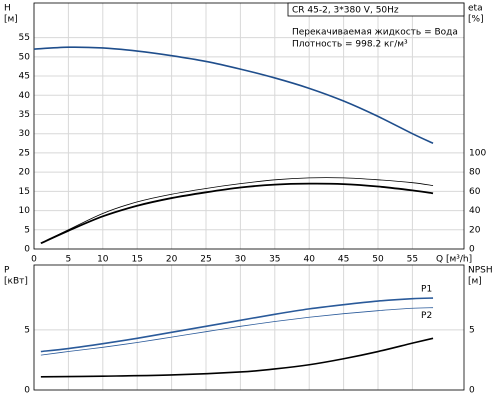 Image resolution: width=500 pixels, height=400 pixels. I want to click on x-tick-label: 15, so click(136, 260).